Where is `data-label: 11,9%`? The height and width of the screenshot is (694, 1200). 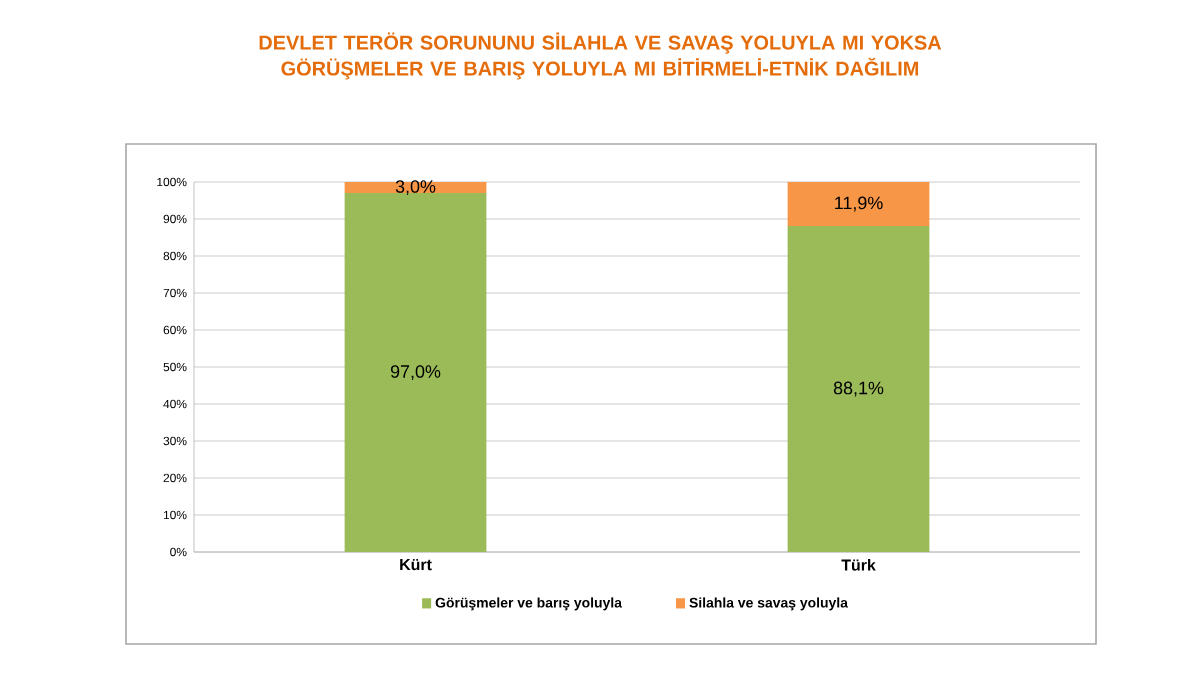
data-label: 11,9% is located at coordinates (859, 204).